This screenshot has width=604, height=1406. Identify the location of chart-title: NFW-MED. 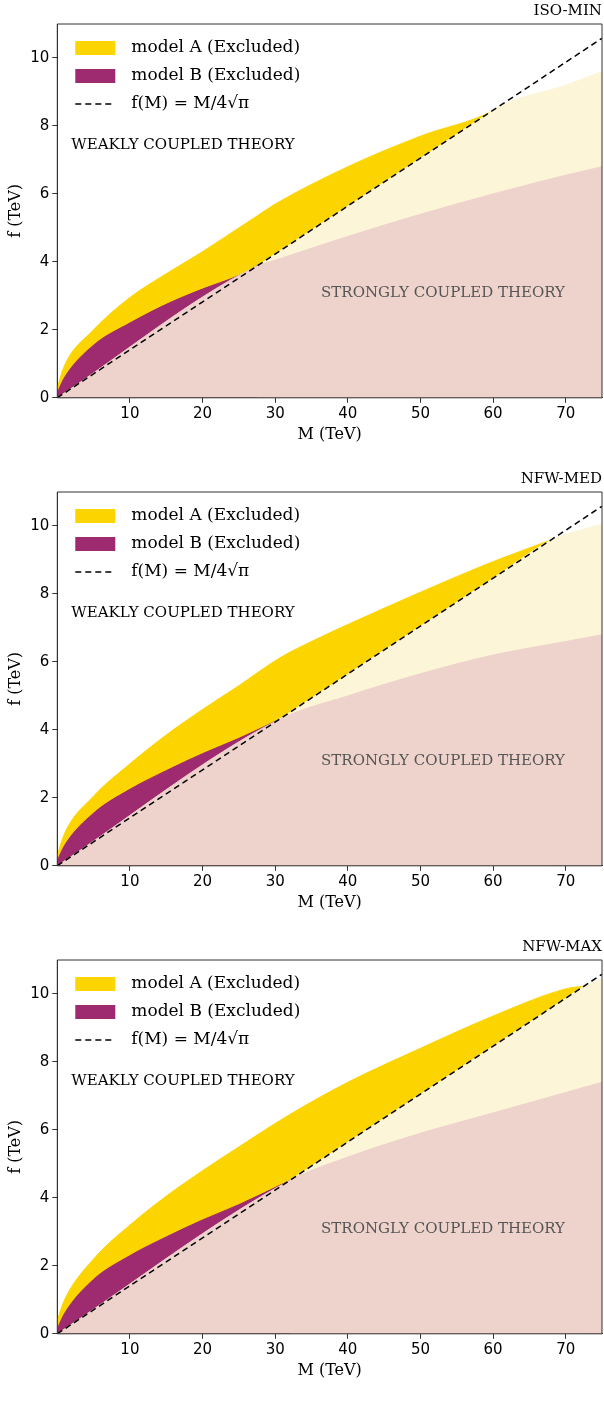
(561, 477).